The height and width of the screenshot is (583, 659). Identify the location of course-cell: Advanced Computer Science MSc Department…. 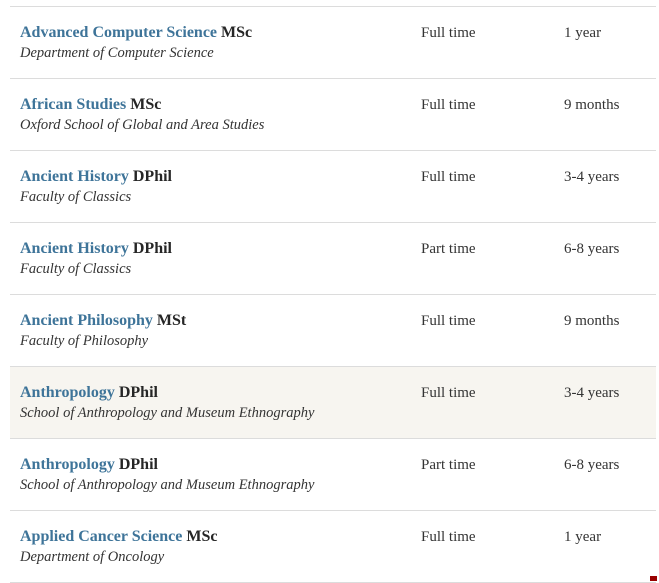
(220, 51).